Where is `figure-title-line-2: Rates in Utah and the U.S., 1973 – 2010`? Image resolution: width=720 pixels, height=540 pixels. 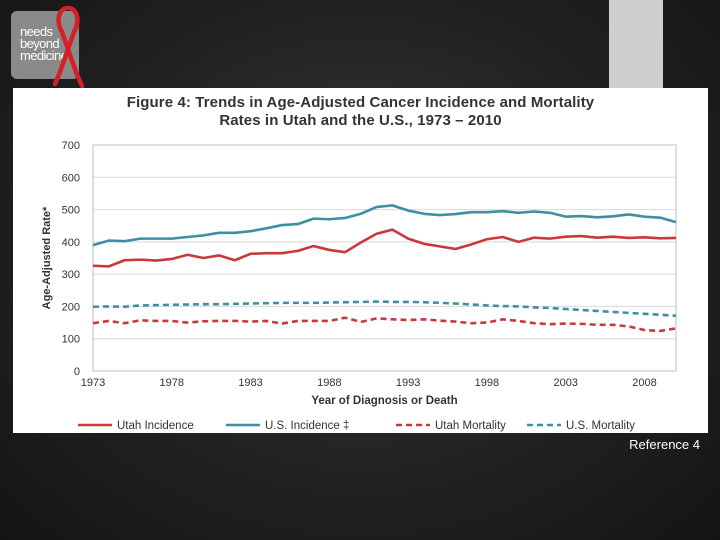
figure-title-line-2: Rates in Utah and the U.S., 1973 – 2010 is located at coordinates (360, 120).